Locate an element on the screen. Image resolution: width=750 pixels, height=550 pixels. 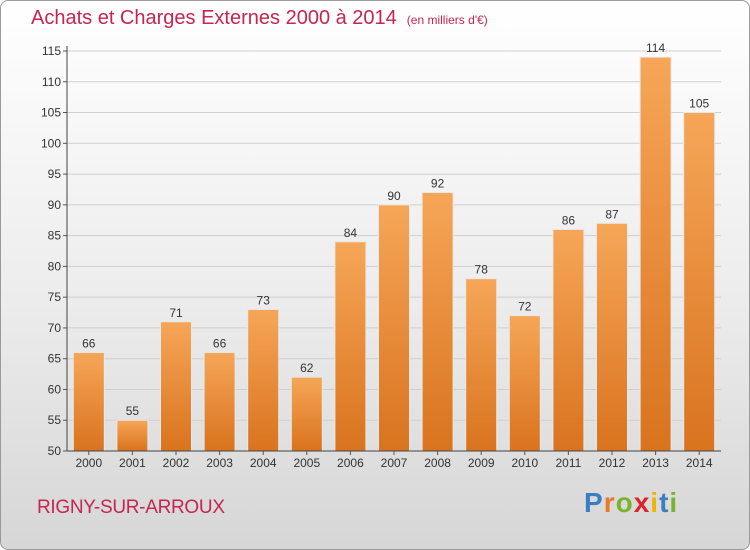
x-tick-label: 2003 is located at coordinates (219, 463).